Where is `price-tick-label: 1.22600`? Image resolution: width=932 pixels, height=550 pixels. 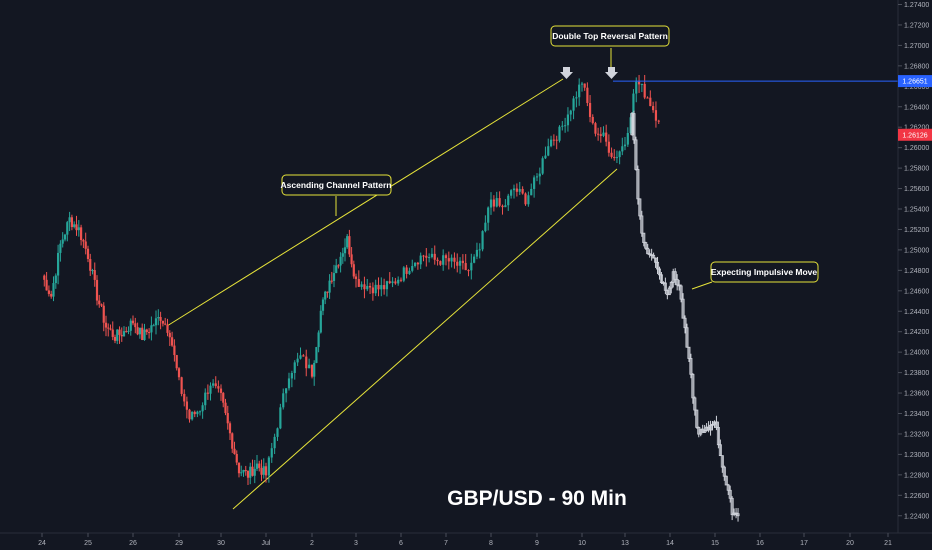
price-tick-label: 1.22600 is located at coordinates (916, 496).